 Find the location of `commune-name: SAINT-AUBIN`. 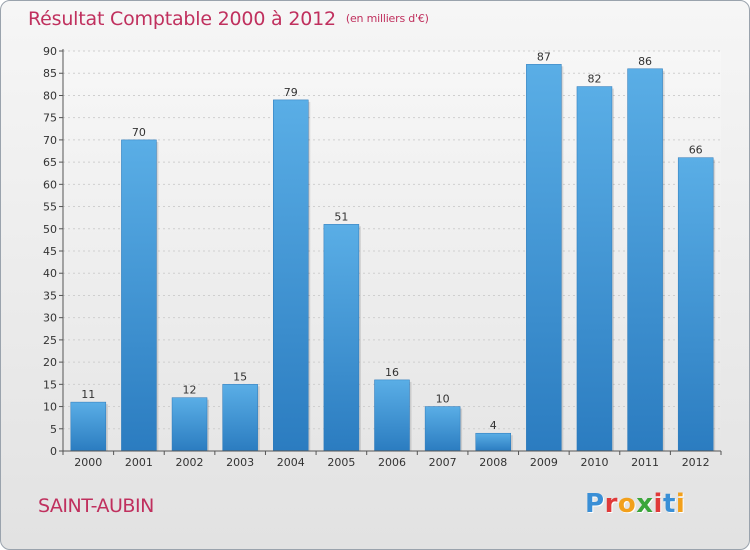

commune-name: SAINT-AUBIN is located at coordinates (96, 506).